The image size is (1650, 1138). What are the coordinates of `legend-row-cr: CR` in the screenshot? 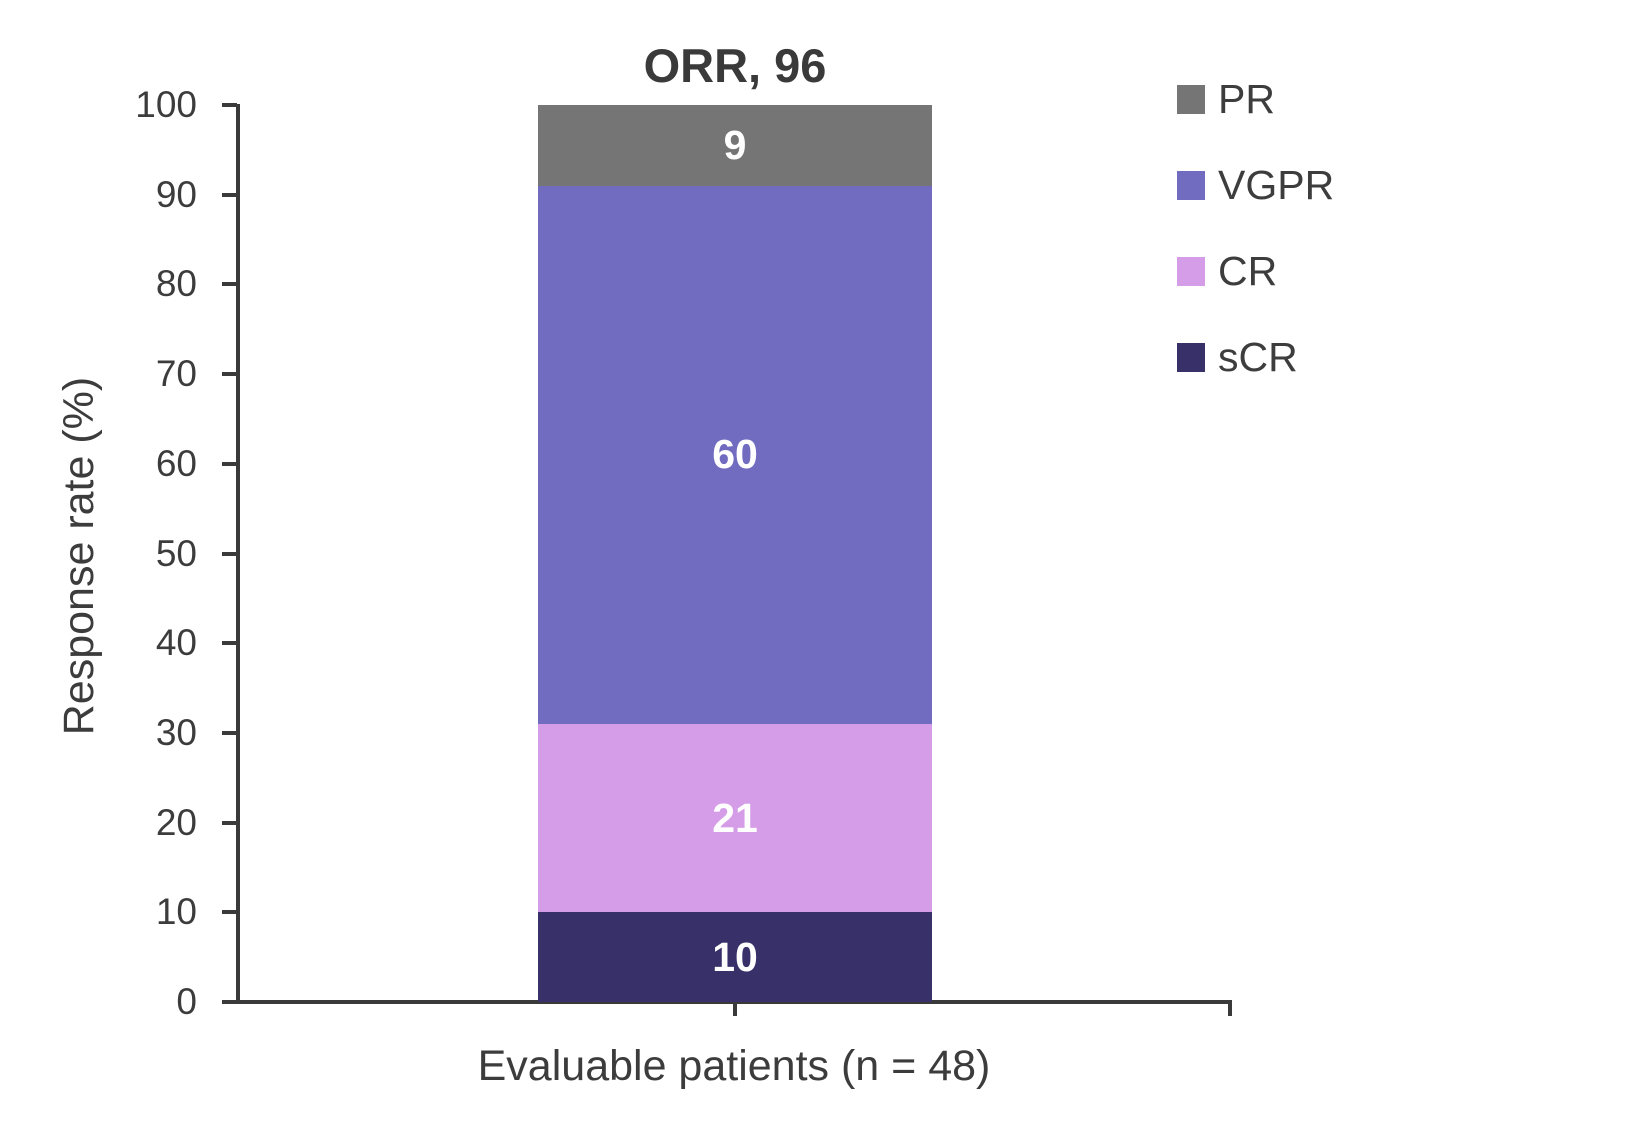 It's located at (1227, 271).